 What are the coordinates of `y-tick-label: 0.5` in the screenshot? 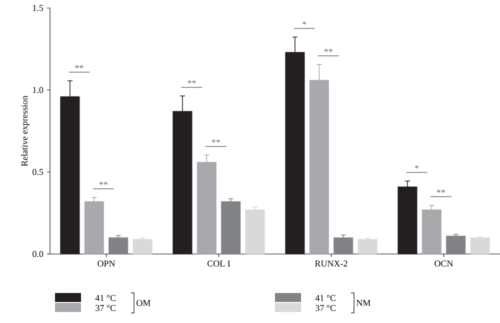 It's located at (38, 172).